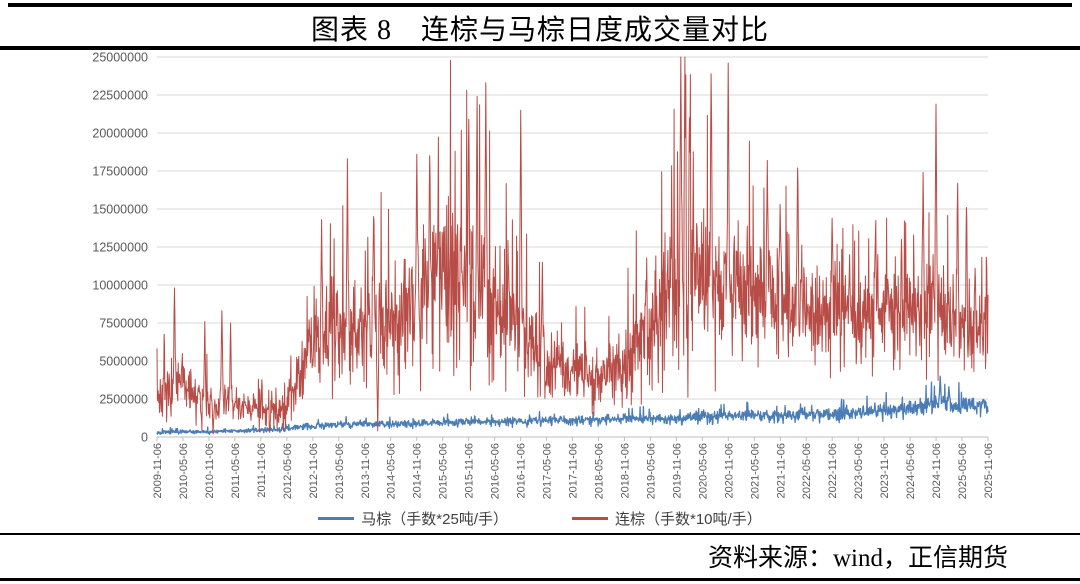  What do you see at coordinates (210, 470) in the screenshot?
I see `svg-text: 2010-11-06` at bounding box center [210, 470].